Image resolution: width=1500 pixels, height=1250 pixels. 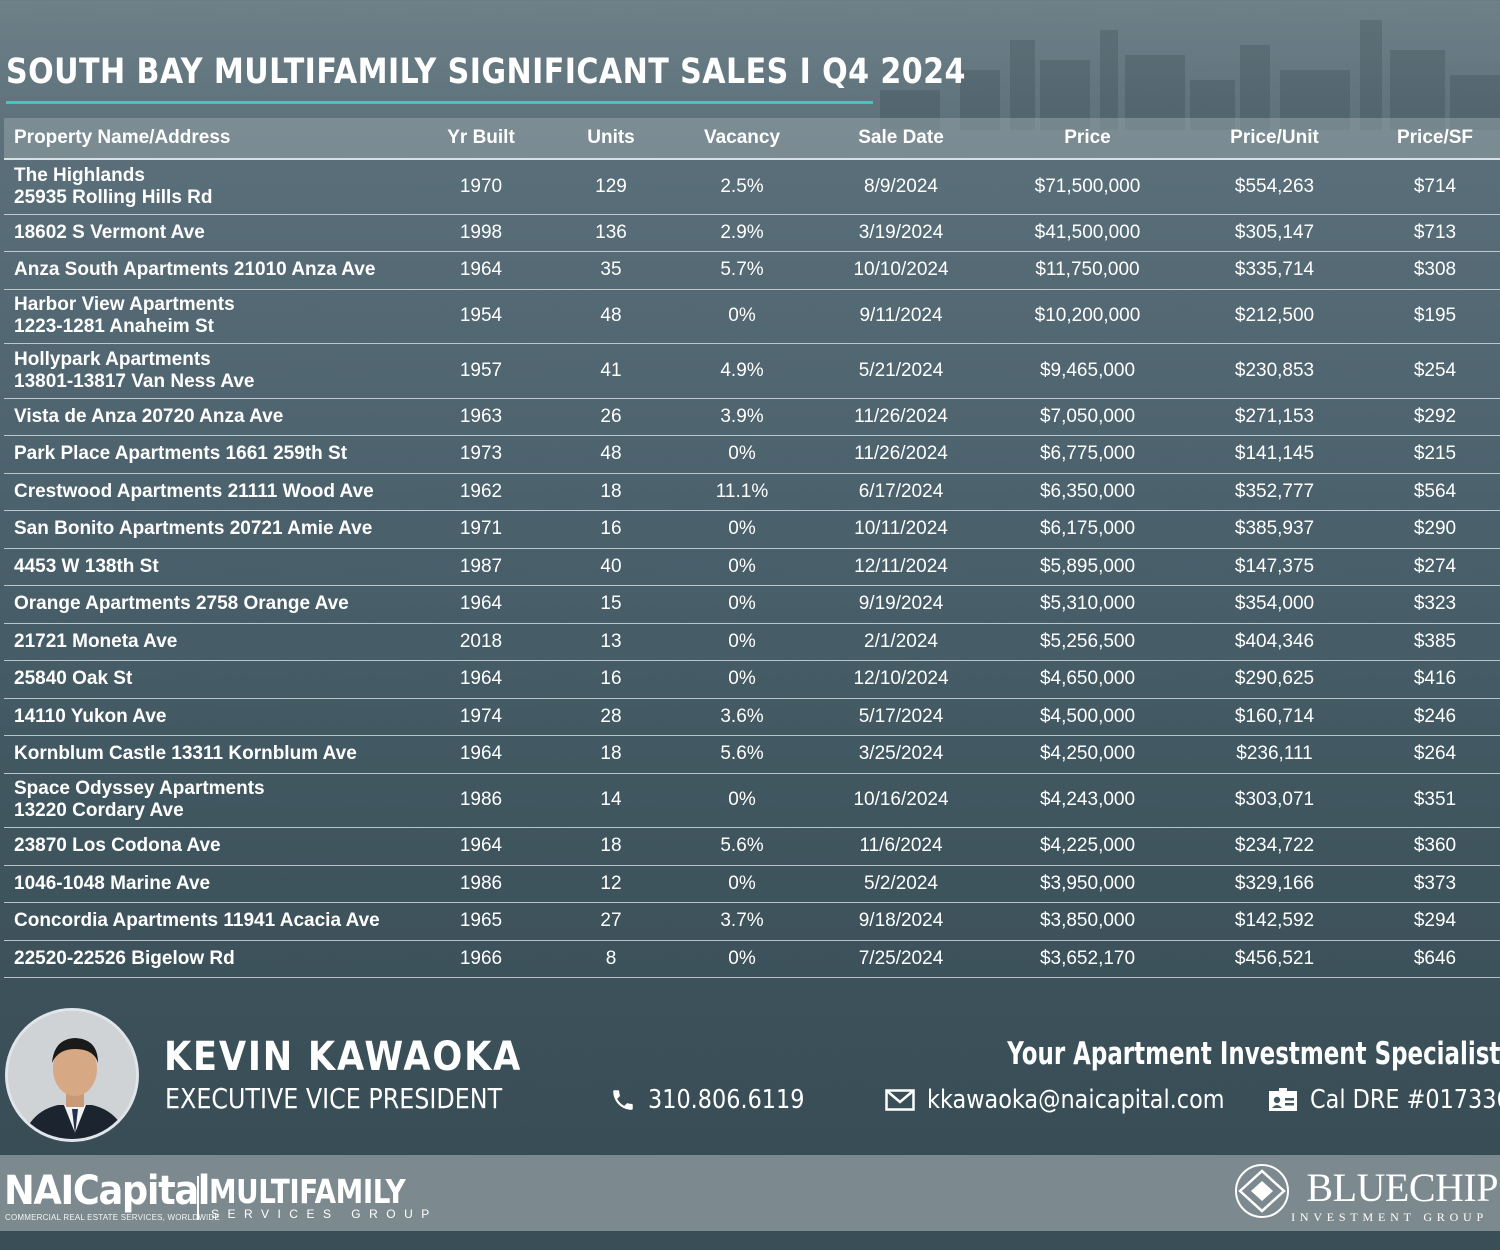 What do you see at coordinates (211, 187) in the screenshot?
I see `property-name-cell: The Highlands 25935 Rolling Hills Rd` at bounding box center [211, 187].